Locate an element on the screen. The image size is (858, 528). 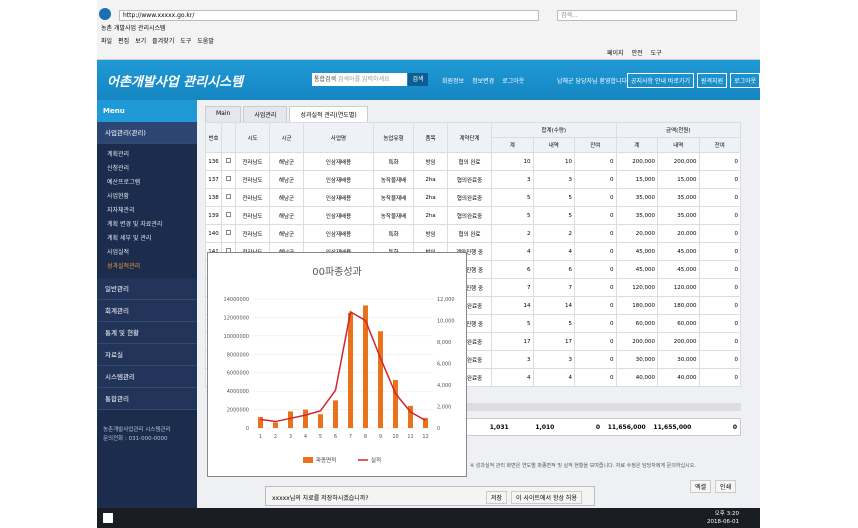
submenu-item: 사업실적 is located at coordinates (118, 252).